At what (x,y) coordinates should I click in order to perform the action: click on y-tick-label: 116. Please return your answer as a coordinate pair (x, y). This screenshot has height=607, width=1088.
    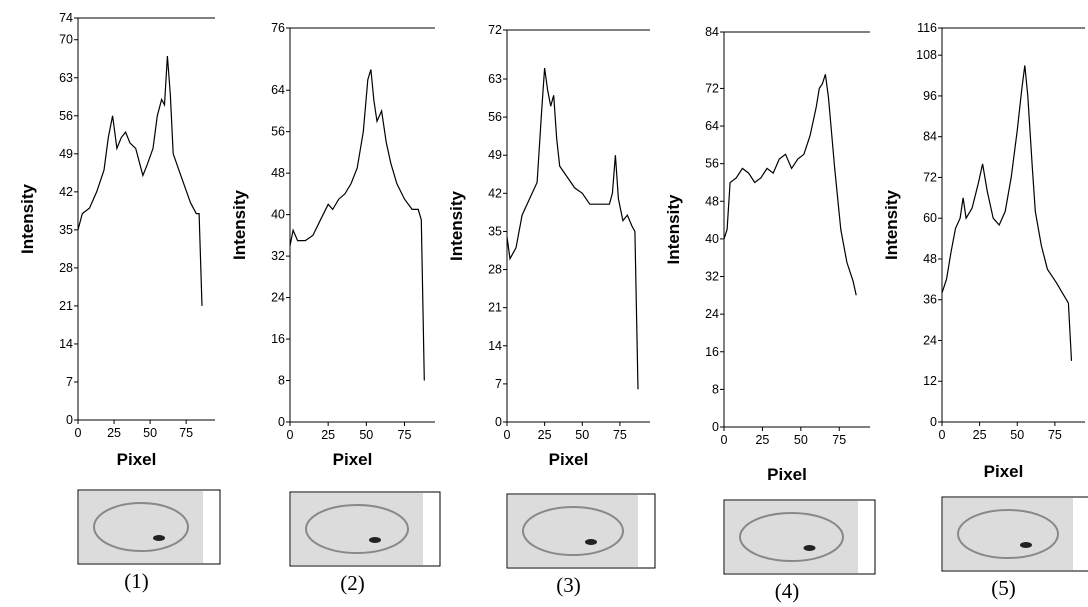
    Looking at the image, I should click on (927, 28).